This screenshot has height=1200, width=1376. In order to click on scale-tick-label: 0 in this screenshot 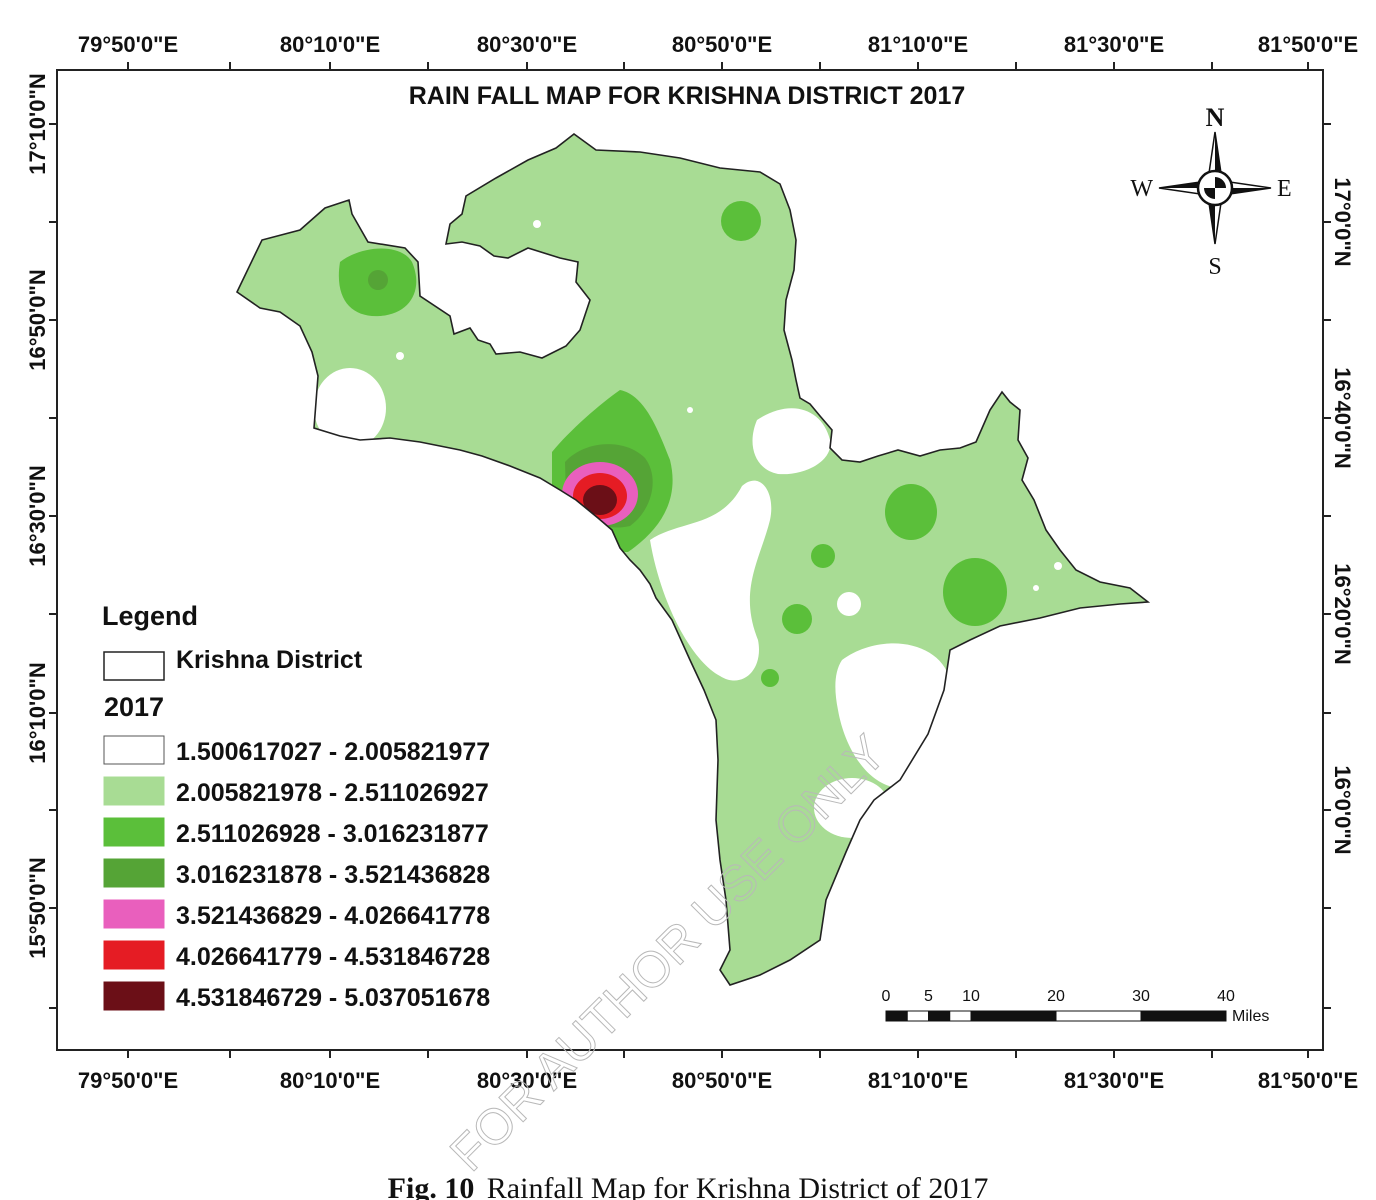, I will do `click(886, 996)`.